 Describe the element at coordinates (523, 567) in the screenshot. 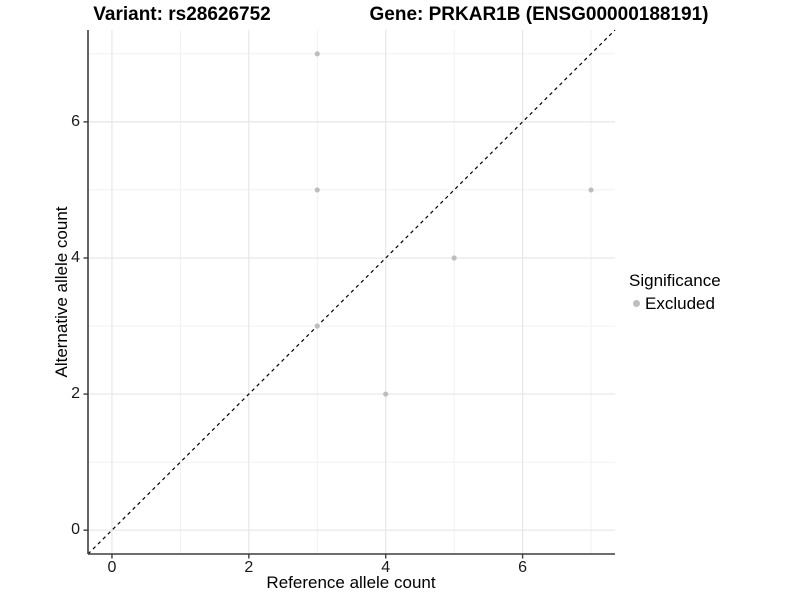

I see `x-tick-label: 6` at that location.